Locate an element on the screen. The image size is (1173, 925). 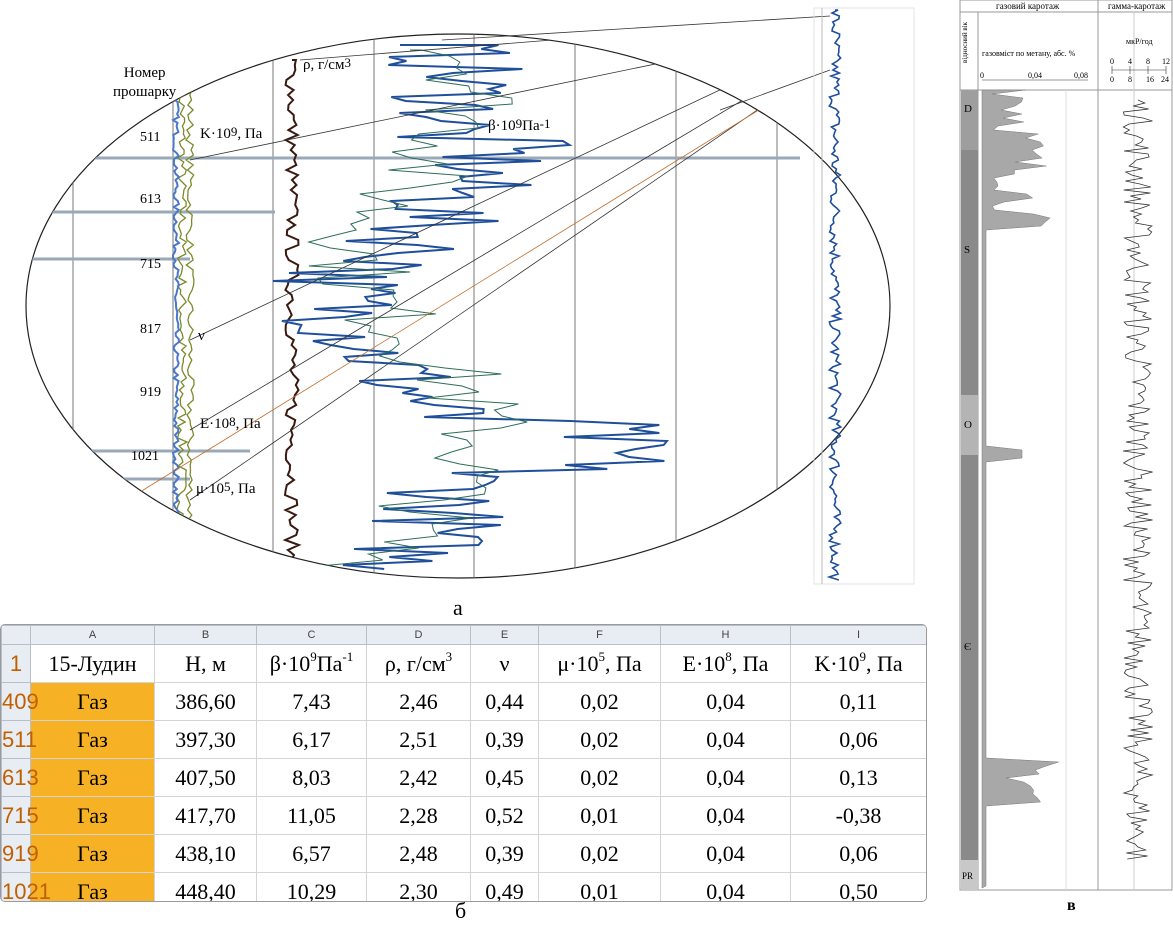
e-curve-label: E·108, Па is located at coordinates (230, 423).